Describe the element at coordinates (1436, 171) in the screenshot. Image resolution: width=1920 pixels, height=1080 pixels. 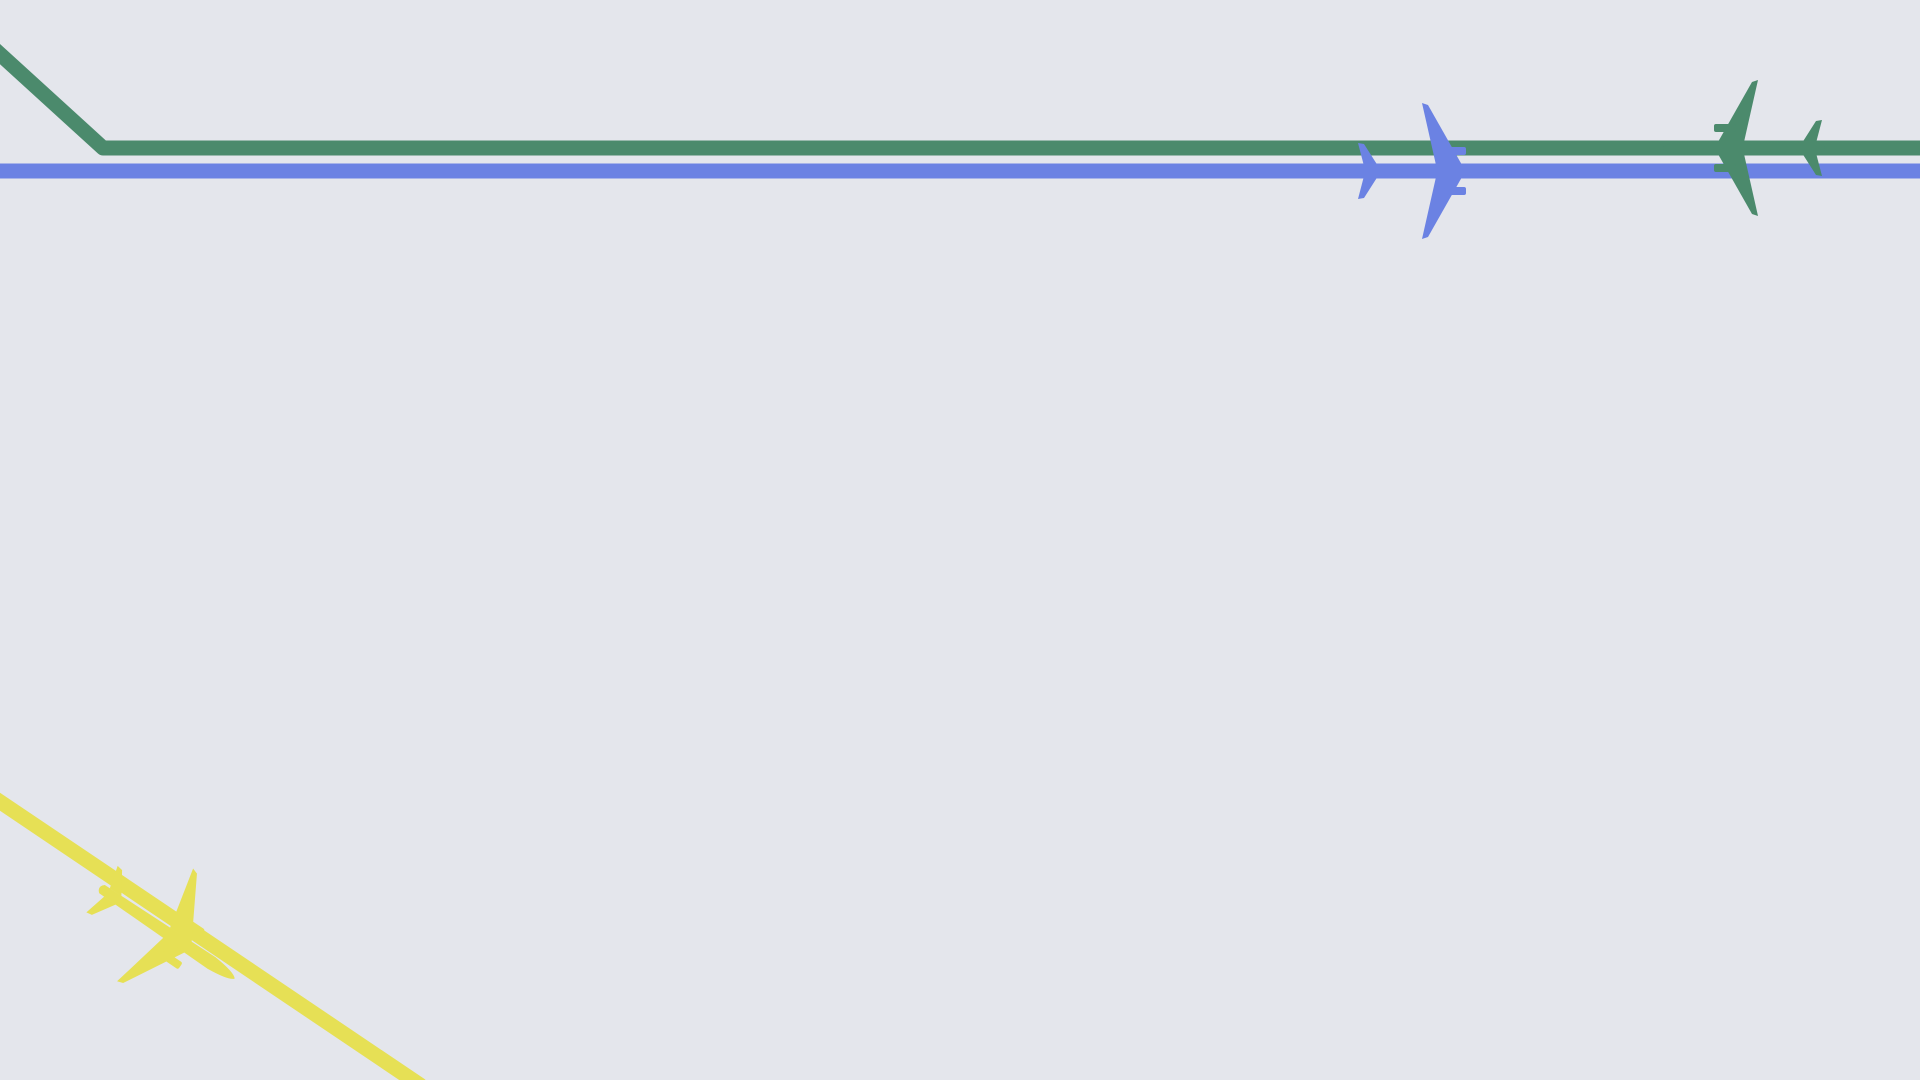
I see `airplane-icon-blue` at that location.